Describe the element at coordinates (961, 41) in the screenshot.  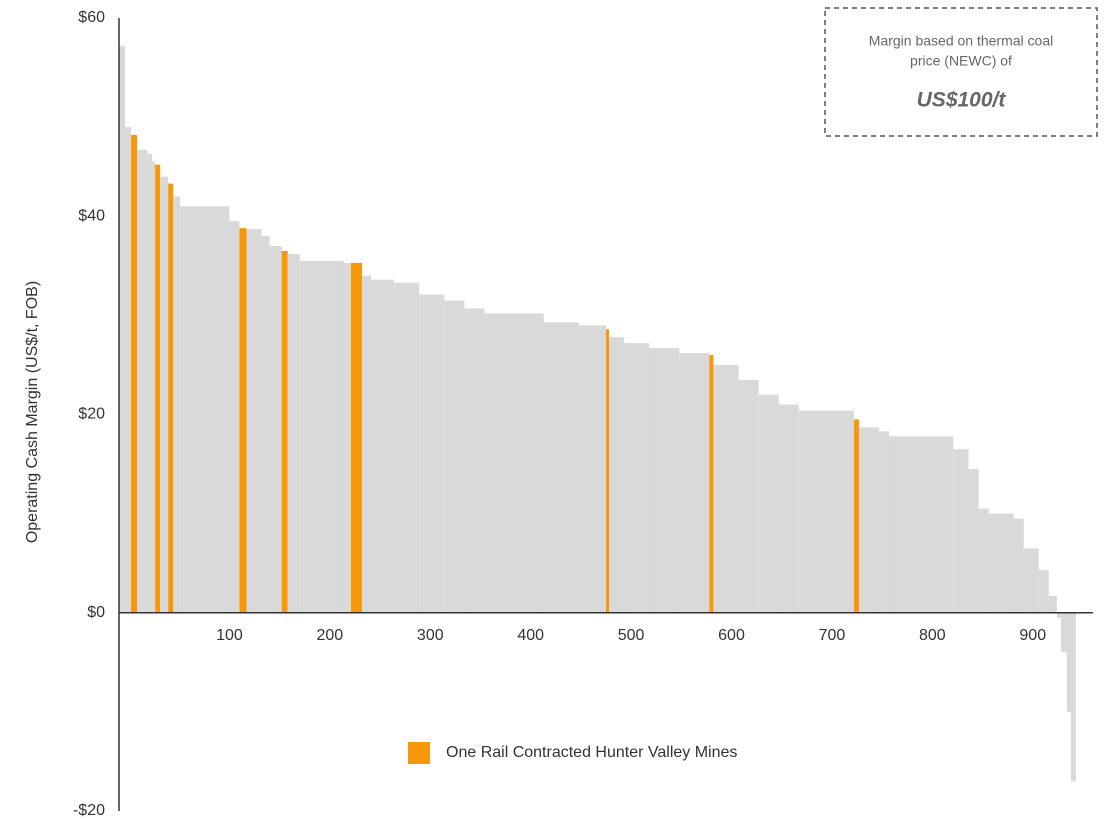
I see `annotation-line: Margin based on thermal coal` at that location.